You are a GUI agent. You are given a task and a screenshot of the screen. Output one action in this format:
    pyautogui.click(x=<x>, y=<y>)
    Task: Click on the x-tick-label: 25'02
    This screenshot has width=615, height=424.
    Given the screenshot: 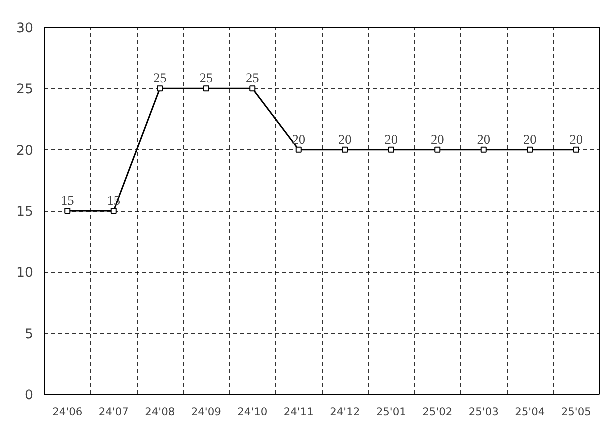 What is the action you would take?
    pyautogui.click(x=437, y=412)
    